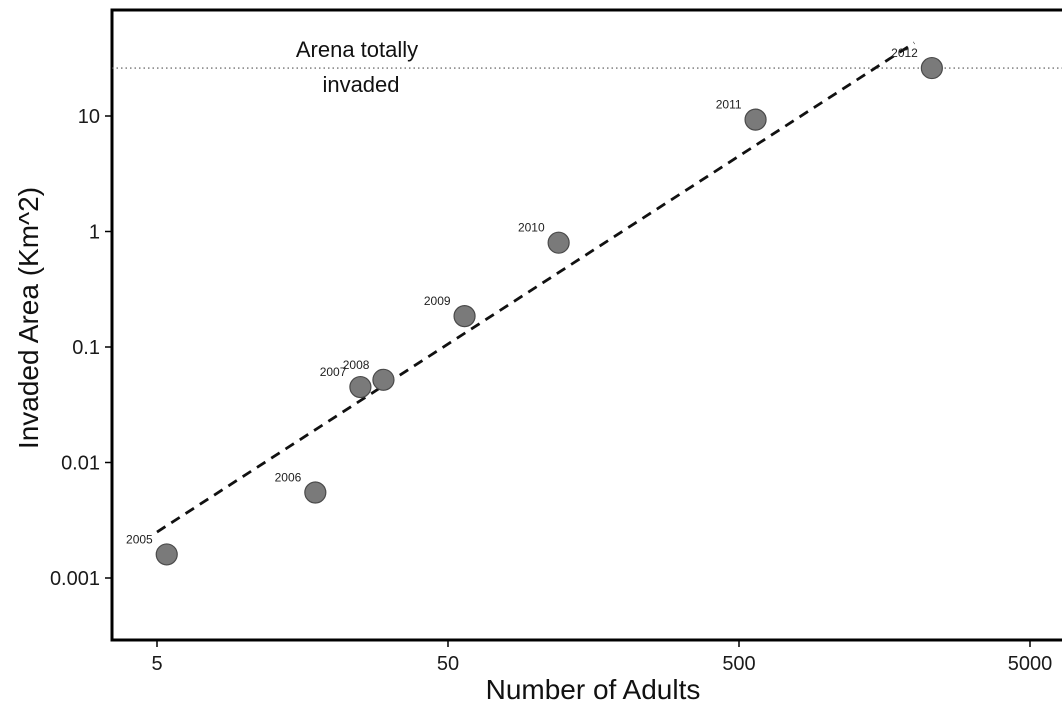 The width and height of the screenshot is (1062, 706). I want to click on y-axis-title: Invaded Area (Km^2), so click(28, 318).